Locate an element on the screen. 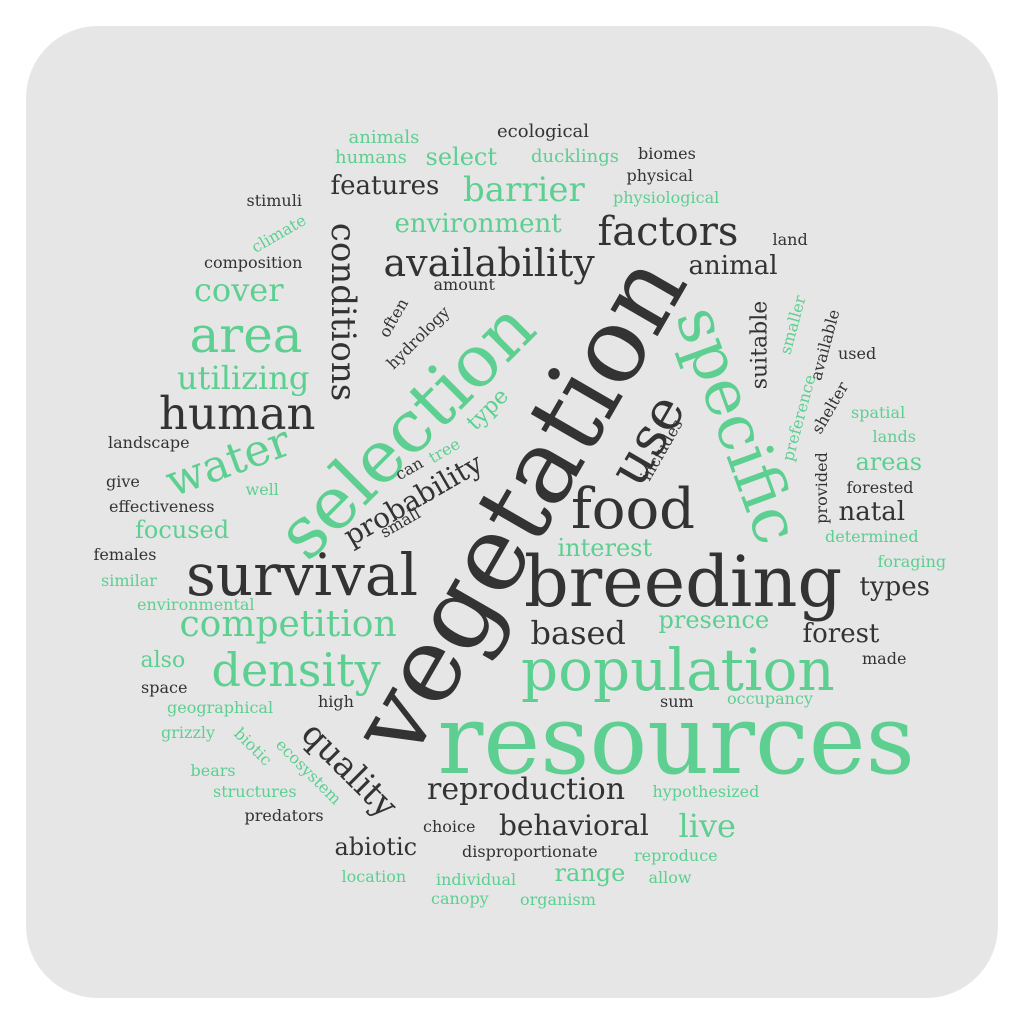 This screenshot has width=1024, height=1024. word-composition: composition is located at coordinates (253, 262).